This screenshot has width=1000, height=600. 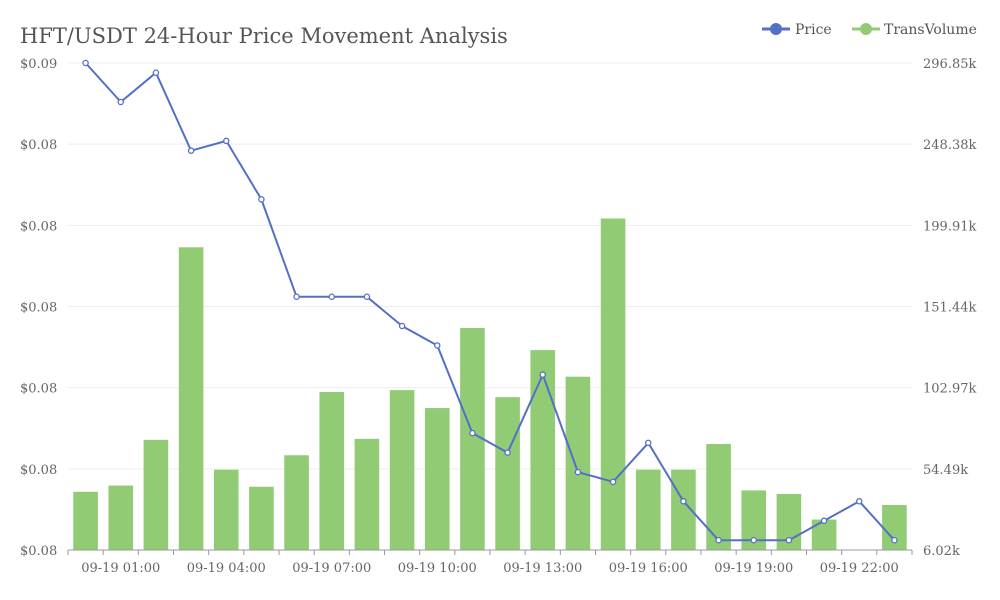 What do you see at coordinates (949, 226) in the screenshot?
I see `y-right-tick-label: 199.91k` at bounding box center [949, 226].